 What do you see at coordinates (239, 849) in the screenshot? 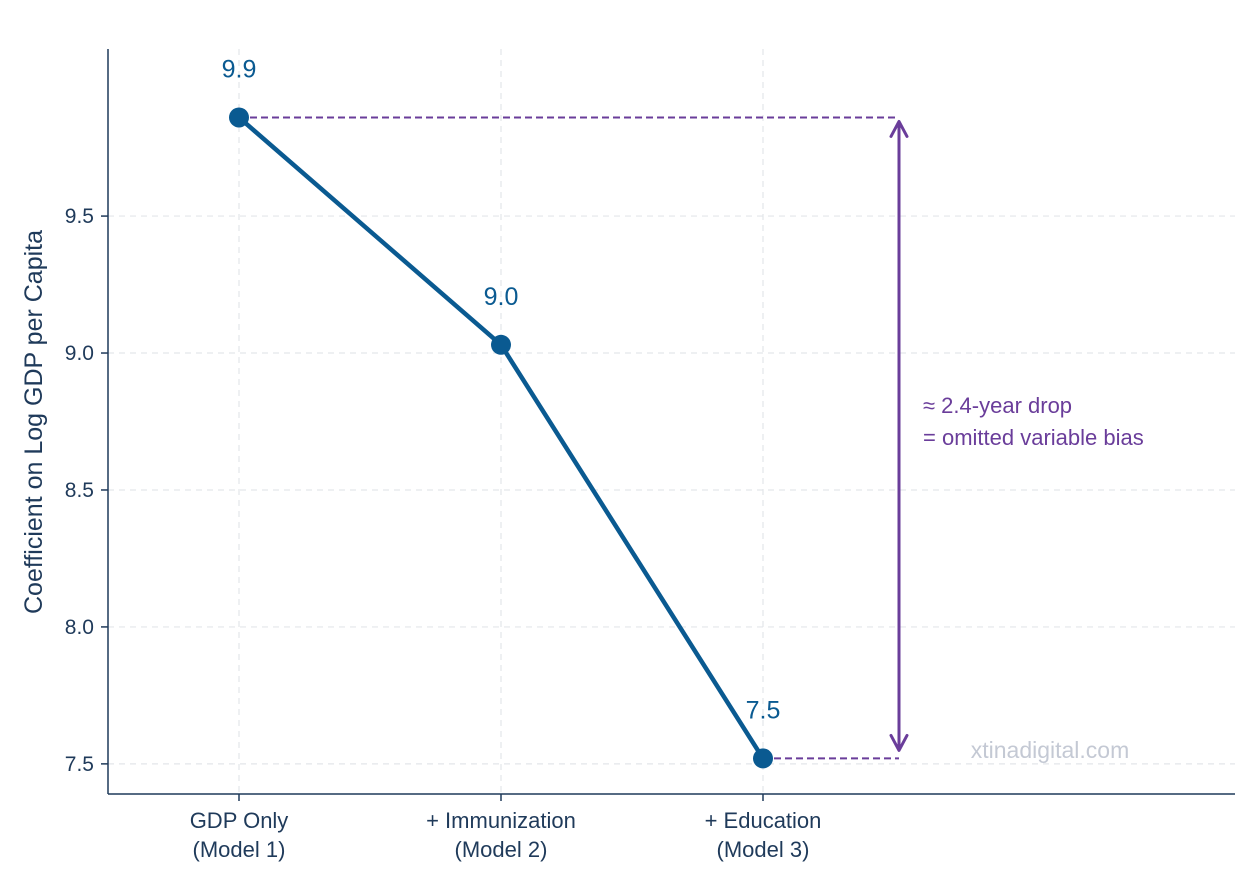
I see `x-tick-label: (Model 1)` at bounding box center [239, 849].